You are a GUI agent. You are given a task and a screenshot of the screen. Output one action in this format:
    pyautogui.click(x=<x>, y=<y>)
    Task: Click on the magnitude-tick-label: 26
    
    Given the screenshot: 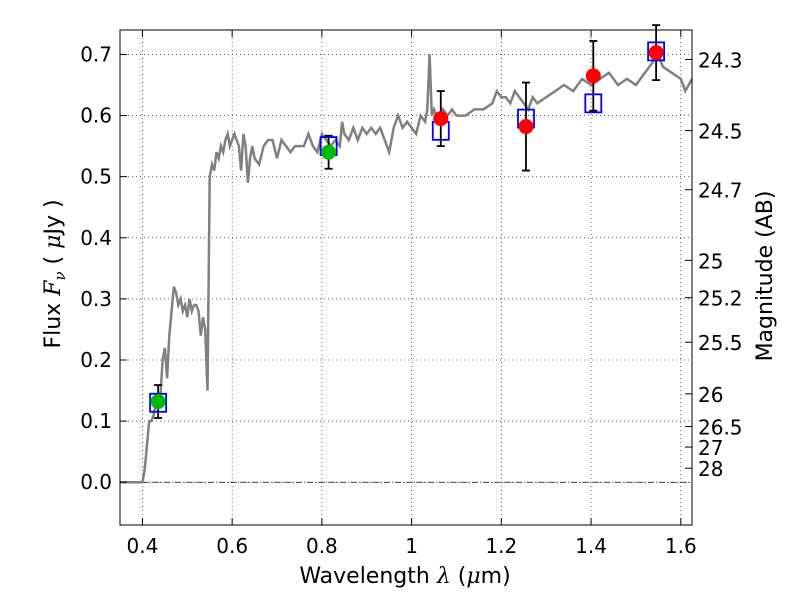 What is the action you would take?
    pyautogui.click(x=710, y=395)
    